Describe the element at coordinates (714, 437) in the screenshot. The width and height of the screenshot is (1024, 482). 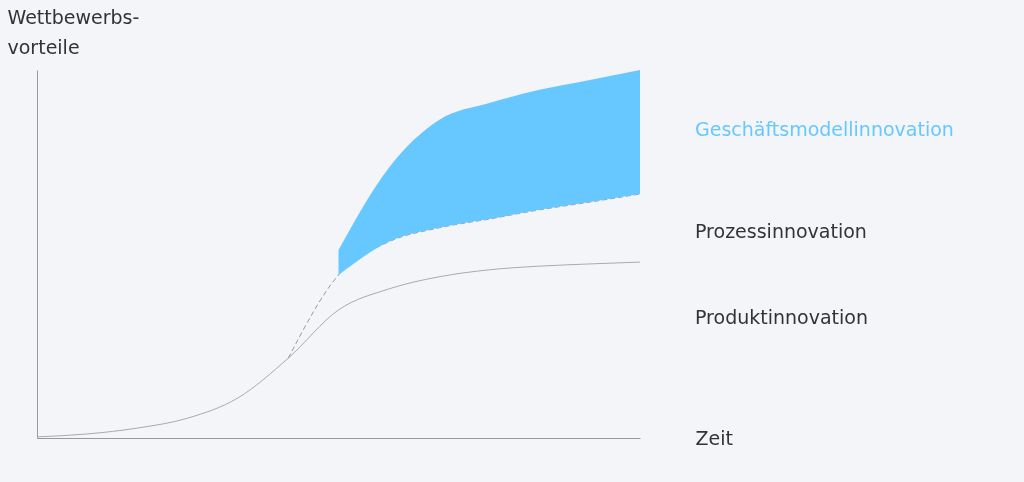
I see `x-axis-title: Zeit` at that location.